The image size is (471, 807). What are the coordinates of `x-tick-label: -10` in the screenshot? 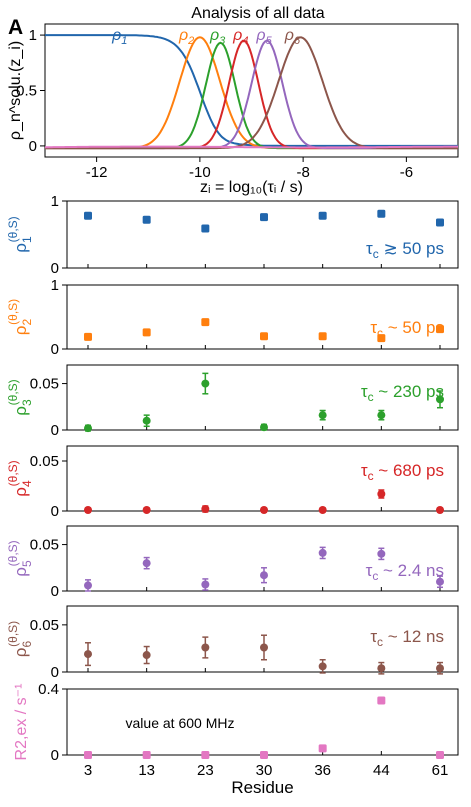 It's located at (200, 172).